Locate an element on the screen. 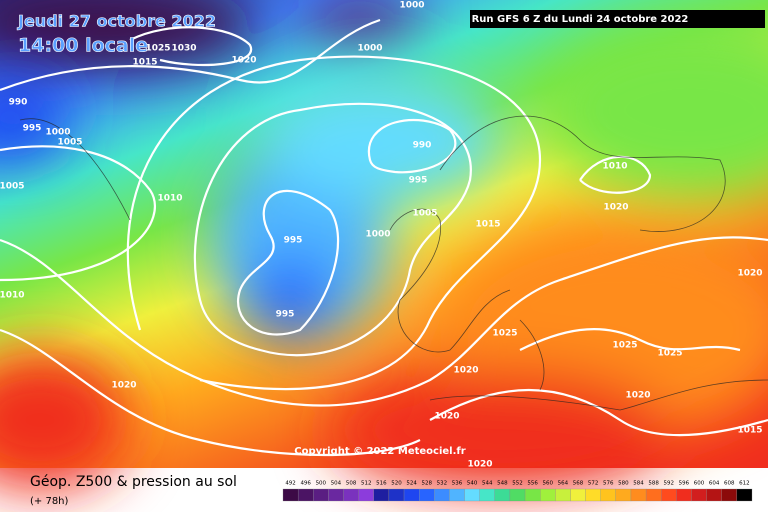 This screenshot has width=768, height=516. run-info: Run GFS 6 Z du Lundi 24 octobre 2022 is located at coordinates (580, 19).